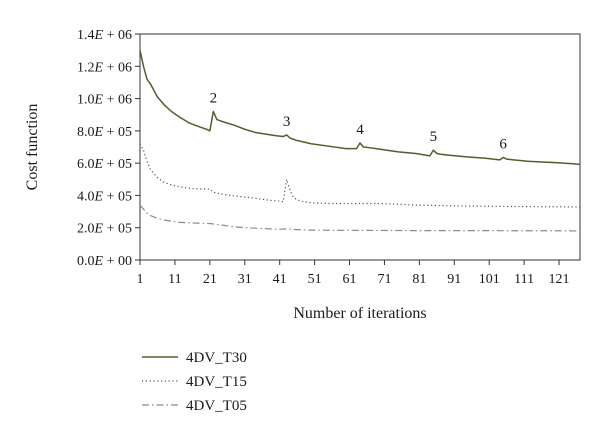  I want to click on annotation-label: 2, so click(214, 98).